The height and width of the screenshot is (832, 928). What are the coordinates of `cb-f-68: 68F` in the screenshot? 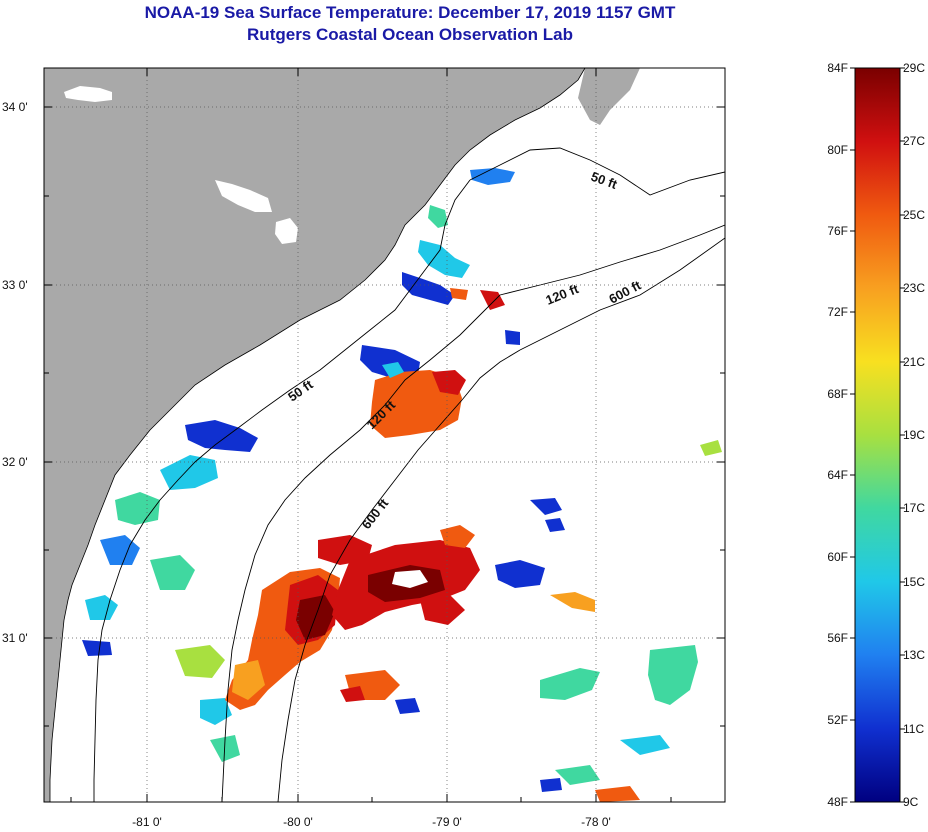 It's located at (837, 394).